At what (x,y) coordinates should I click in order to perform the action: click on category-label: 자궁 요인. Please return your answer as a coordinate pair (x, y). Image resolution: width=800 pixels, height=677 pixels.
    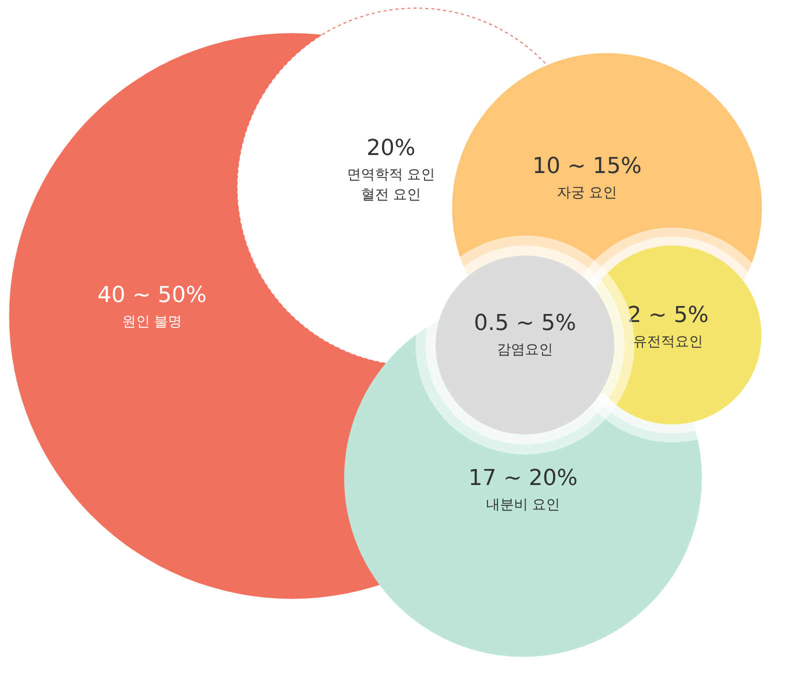
    Looking at the image, I should click on (587, 193).